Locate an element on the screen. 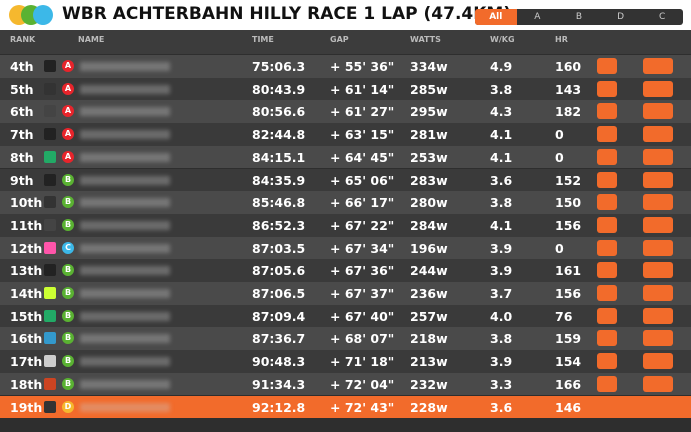 Image resolution: width=691 pixels, height=432 pixels. watts: 236w is located at coordinates (429, 293).